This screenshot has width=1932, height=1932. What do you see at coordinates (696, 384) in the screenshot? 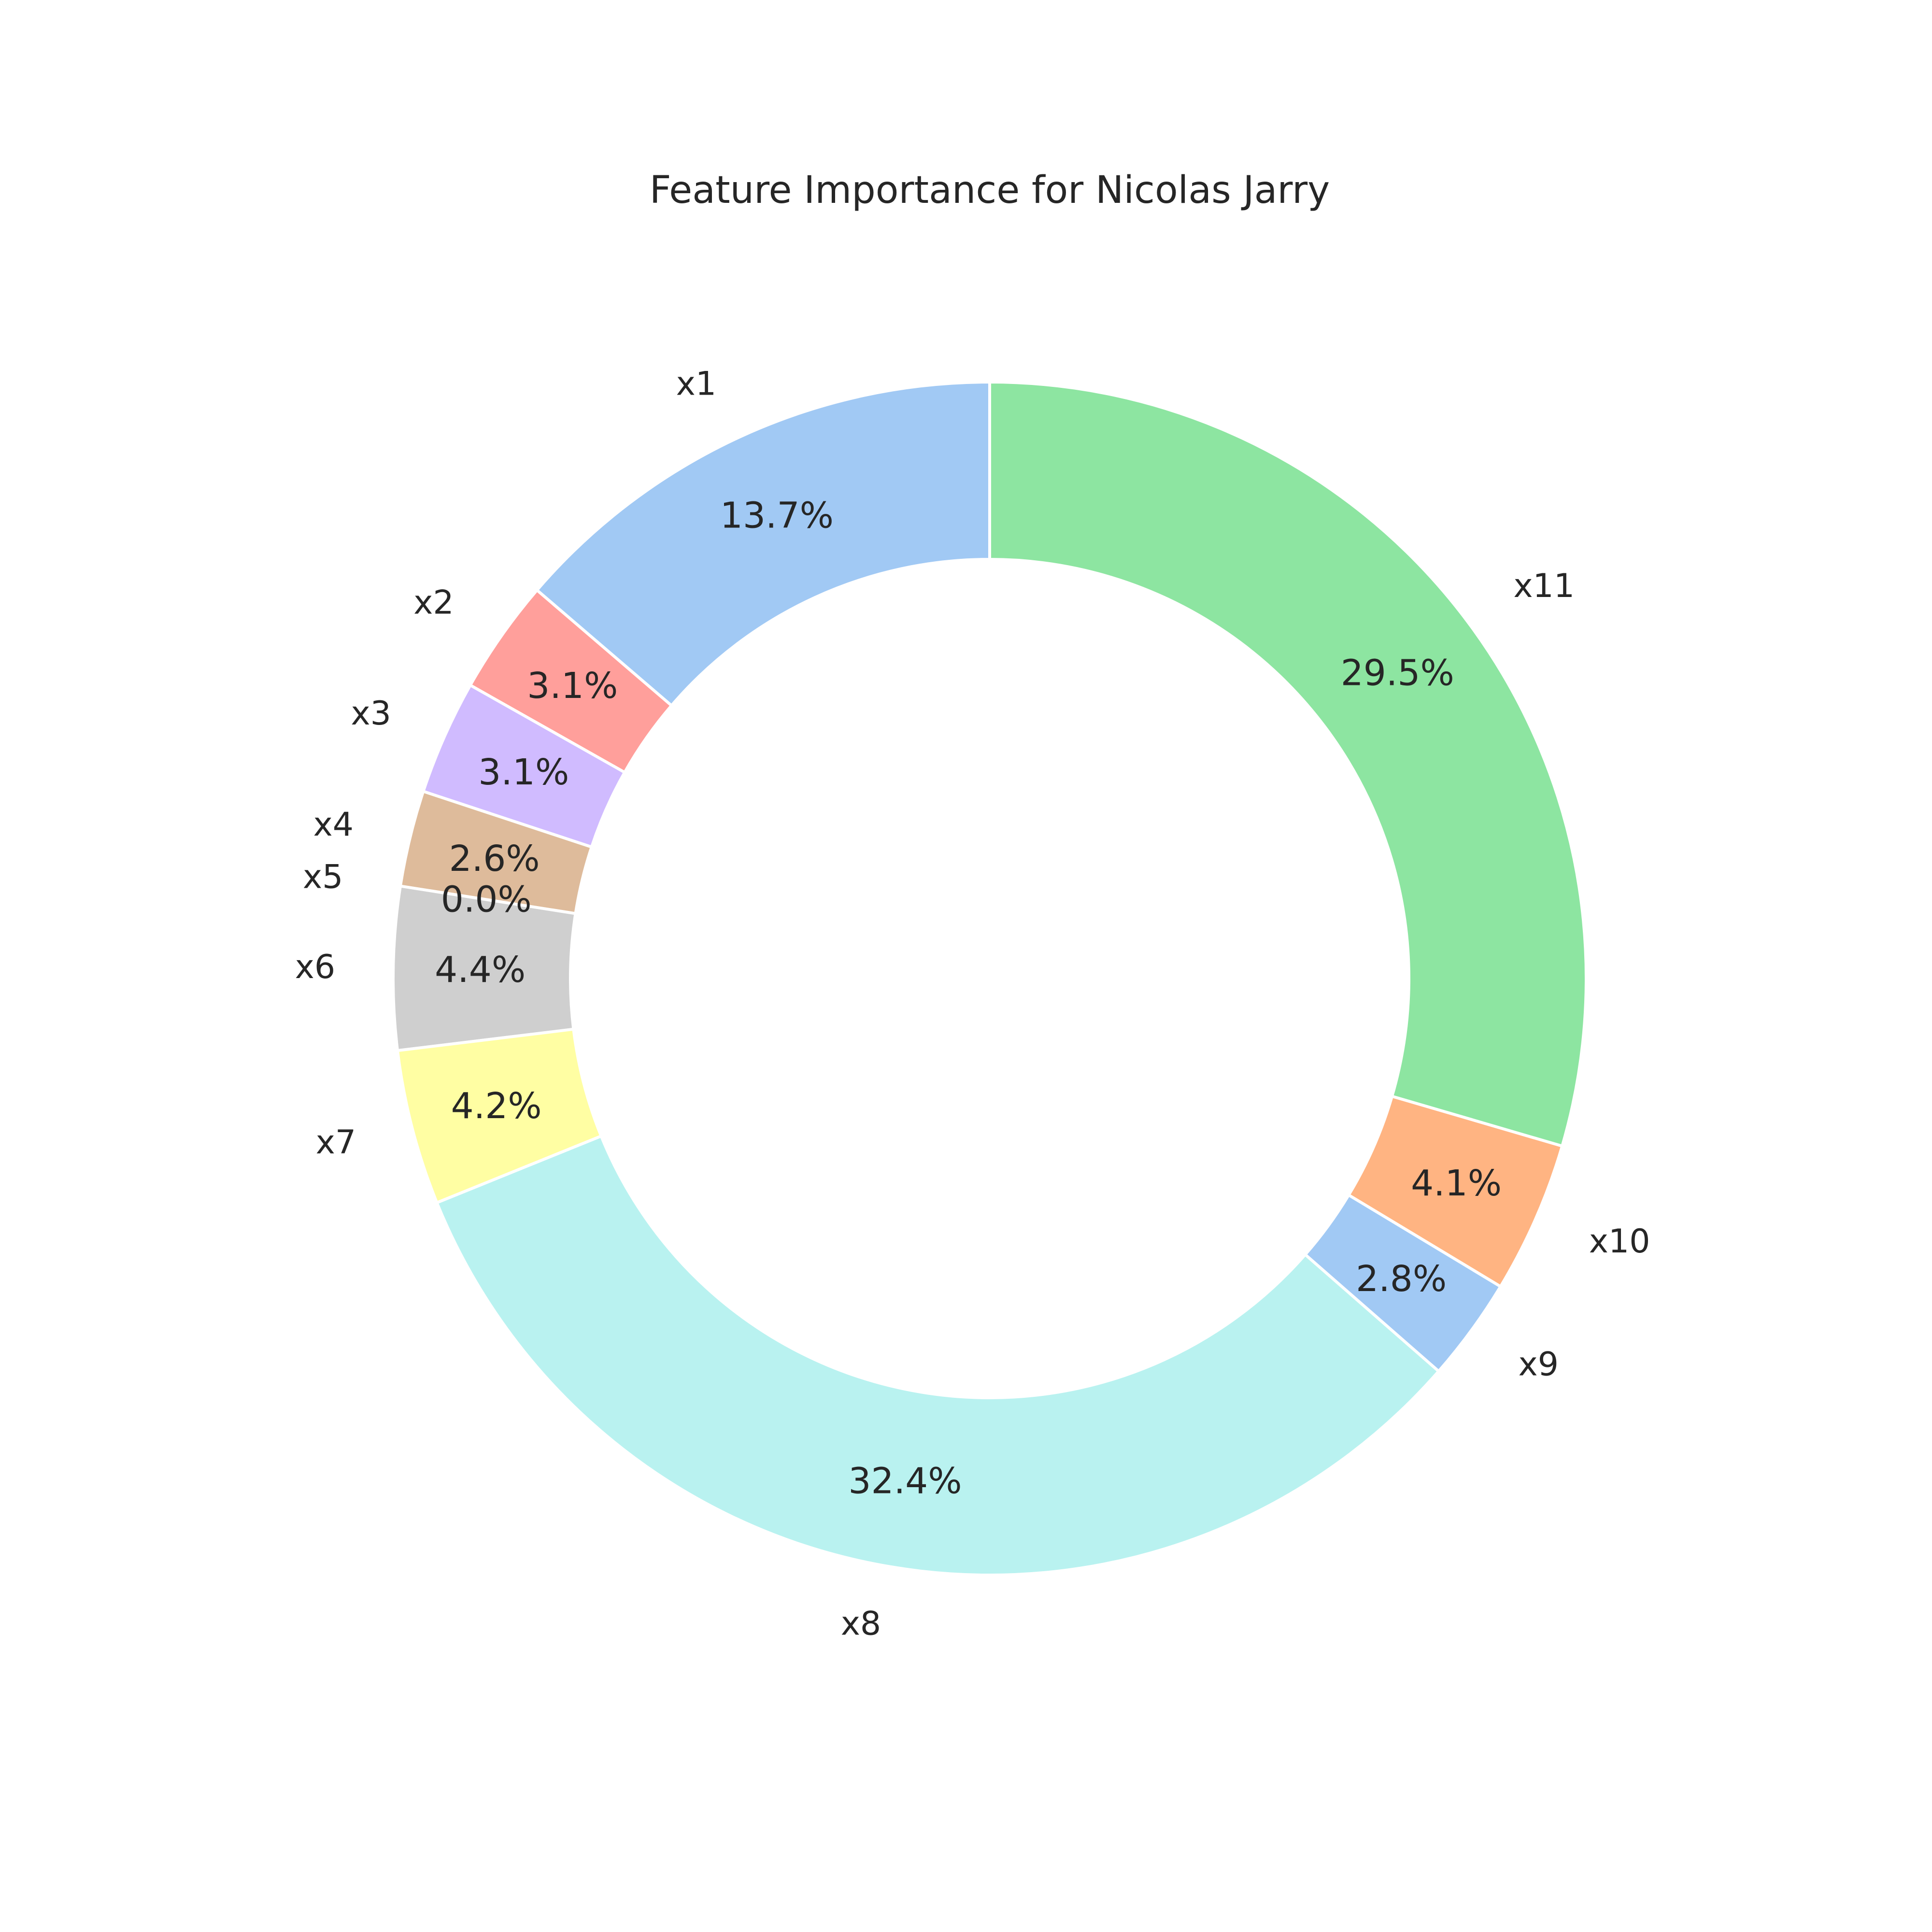
I see `category-label-x1: x1` at bounding box center [696, 384].